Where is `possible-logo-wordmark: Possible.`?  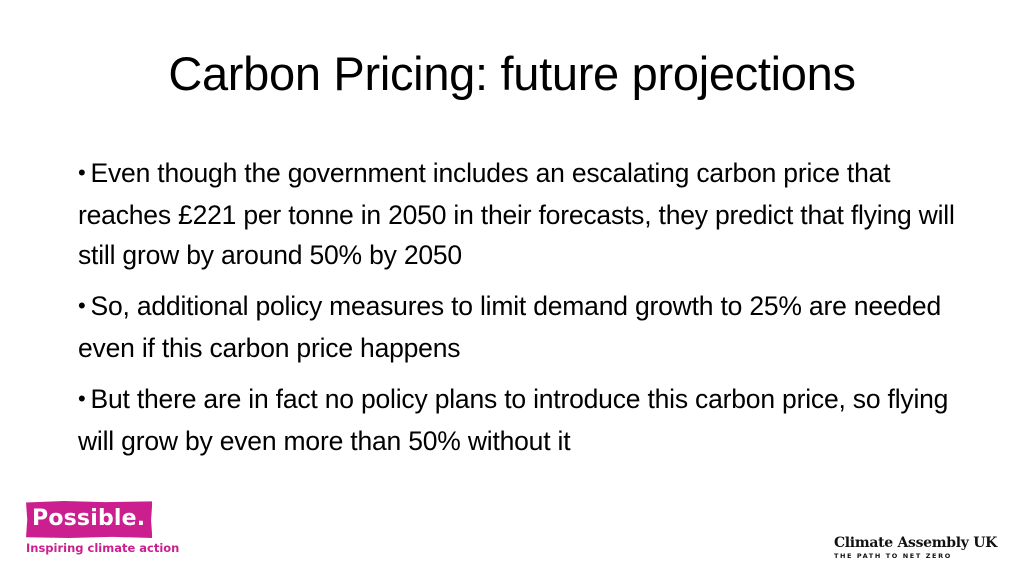 possible-logo-wordmark: Possible. is located at coordinates (89, 519).